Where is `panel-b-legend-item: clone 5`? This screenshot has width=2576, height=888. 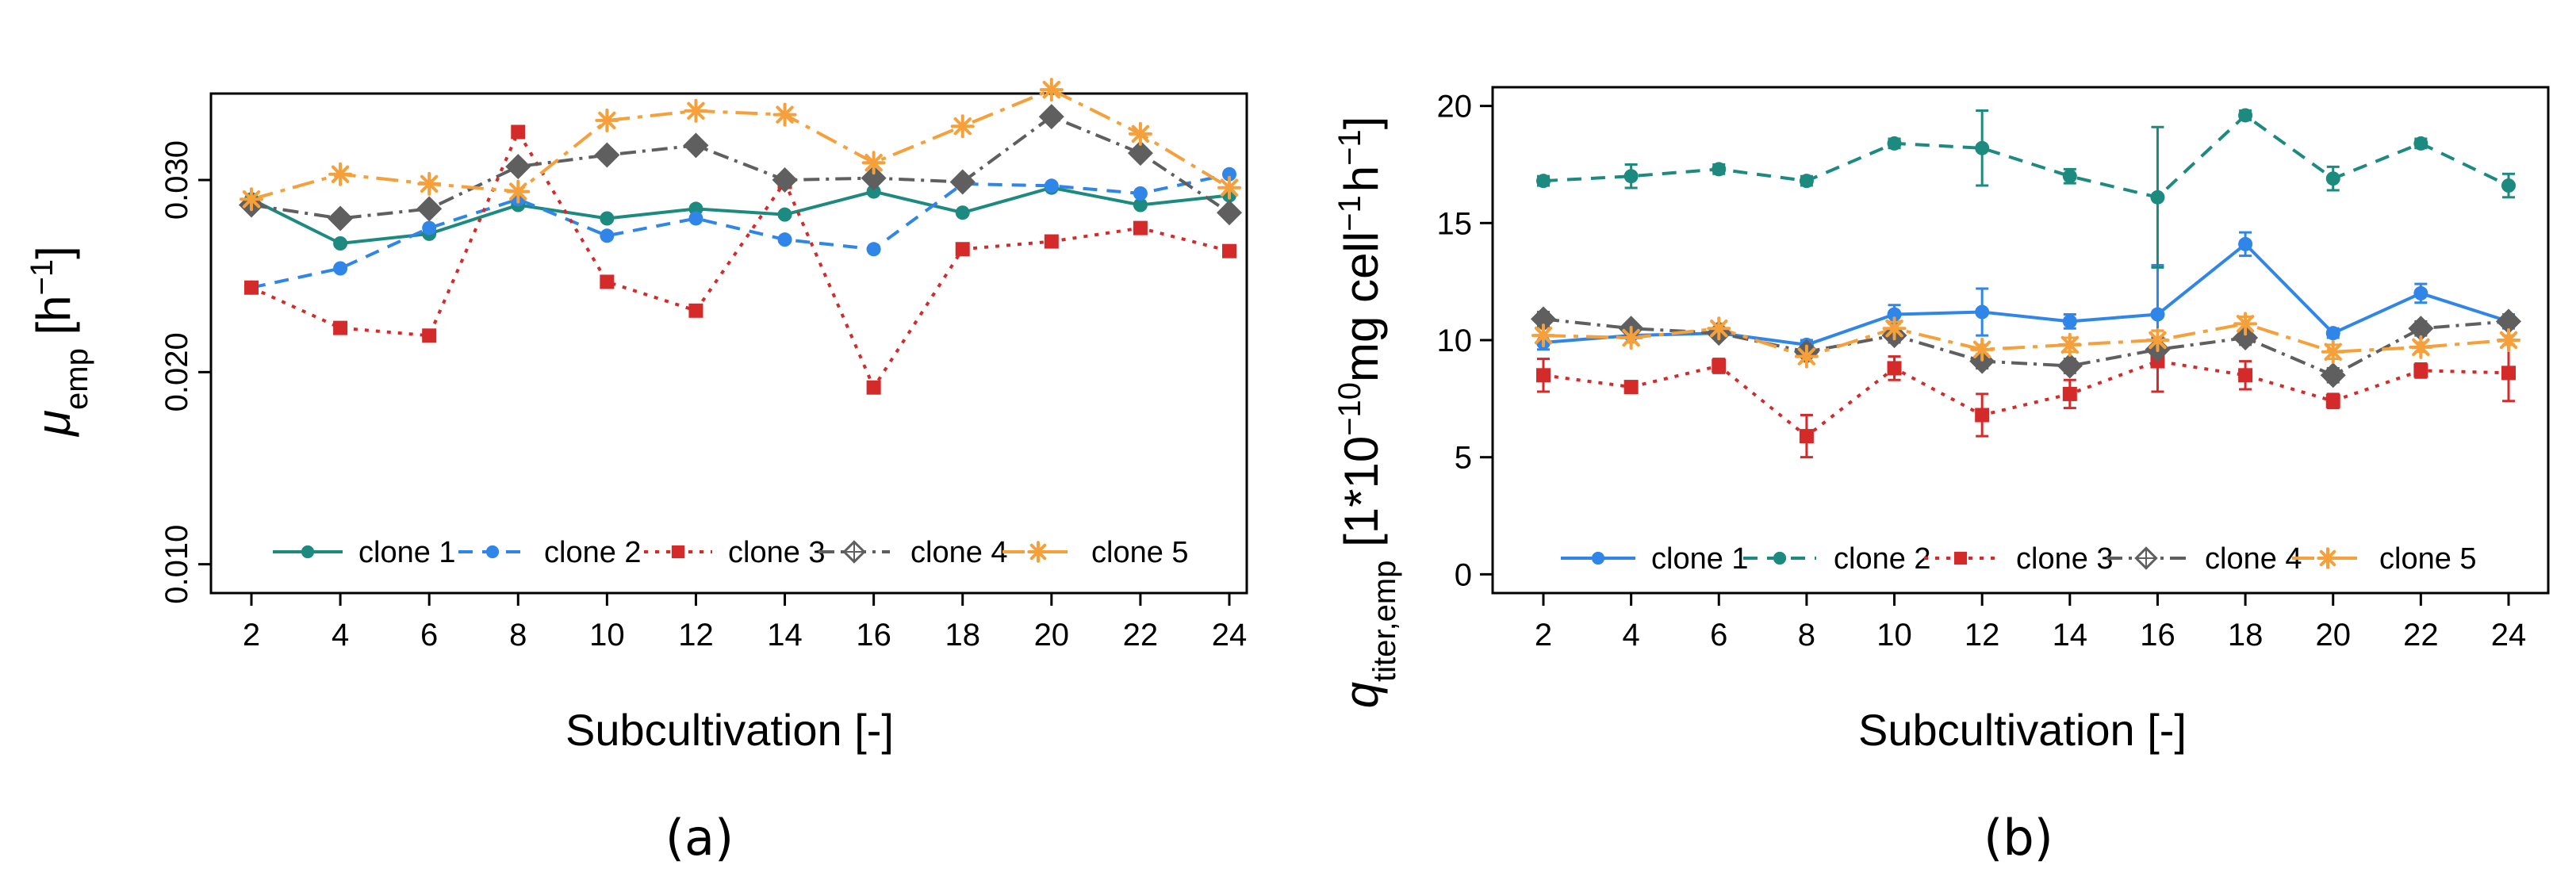
panel-b-legend-item: clone 5 is located at coordinates (2384, 559).